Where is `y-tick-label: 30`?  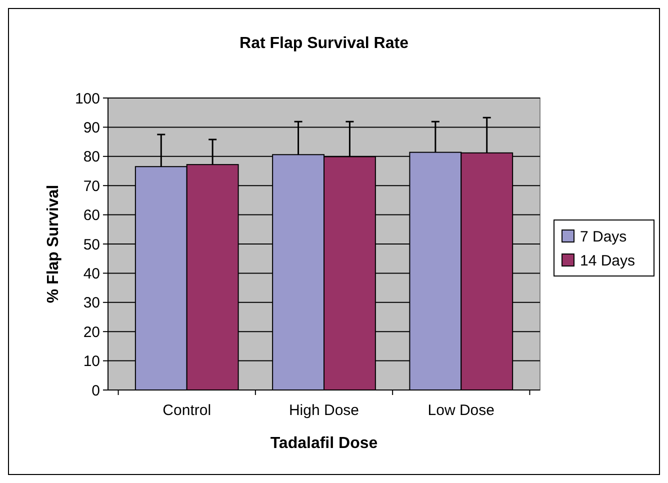
y-tick-label: 30 is located at coordinates (91, 303).